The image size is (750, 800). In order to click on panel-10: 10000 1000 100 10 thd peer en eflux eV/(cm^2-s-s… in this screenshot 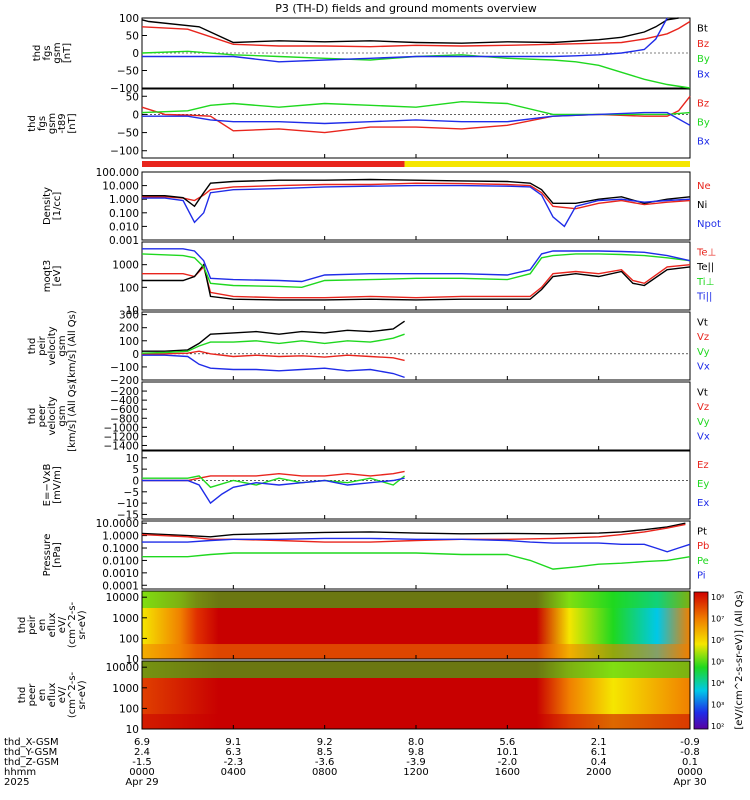, I will do `click(354, 698)`.